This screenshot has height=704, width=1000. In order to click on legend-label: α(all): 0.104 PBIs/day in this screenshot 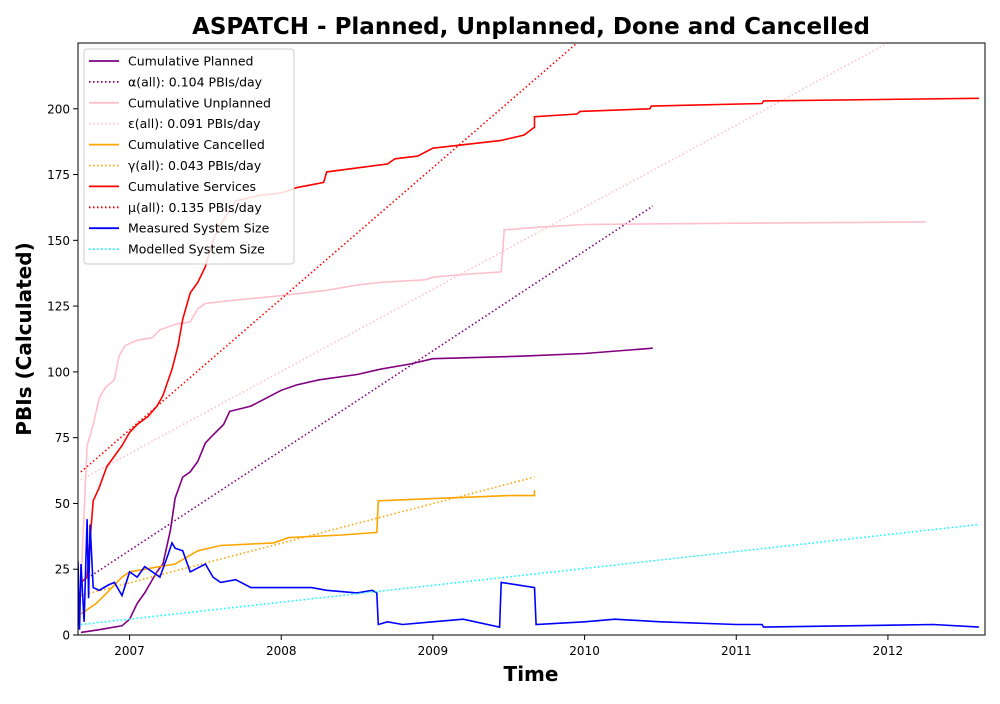, I will do `click(195, 81)`.